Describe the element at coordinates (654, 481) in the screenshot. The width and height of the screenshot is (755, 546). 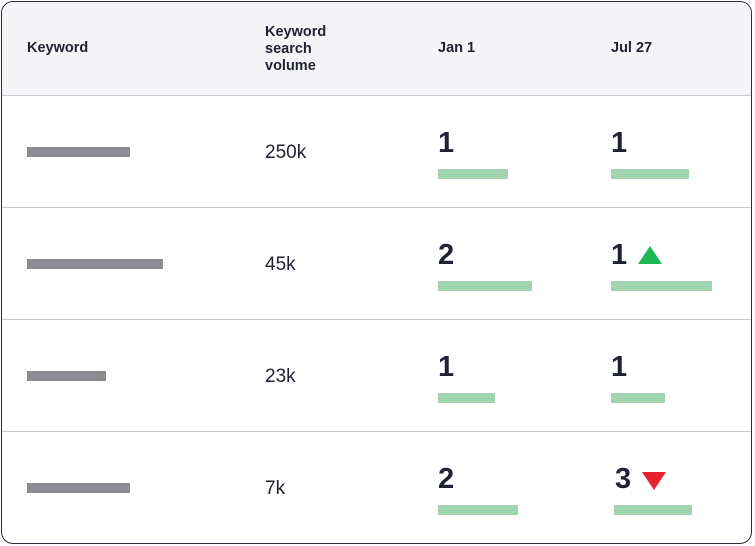
I see `triangle-down-icon` at that location.